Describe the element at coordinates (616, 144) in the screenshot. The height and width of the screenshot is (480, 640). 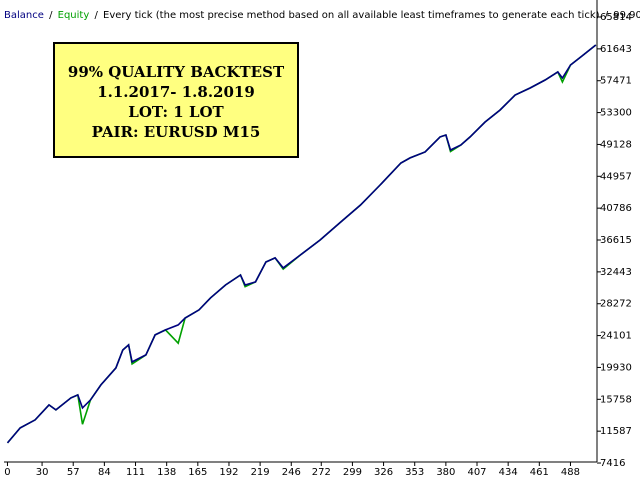
I see `y-tick-label: 49128` at that location.